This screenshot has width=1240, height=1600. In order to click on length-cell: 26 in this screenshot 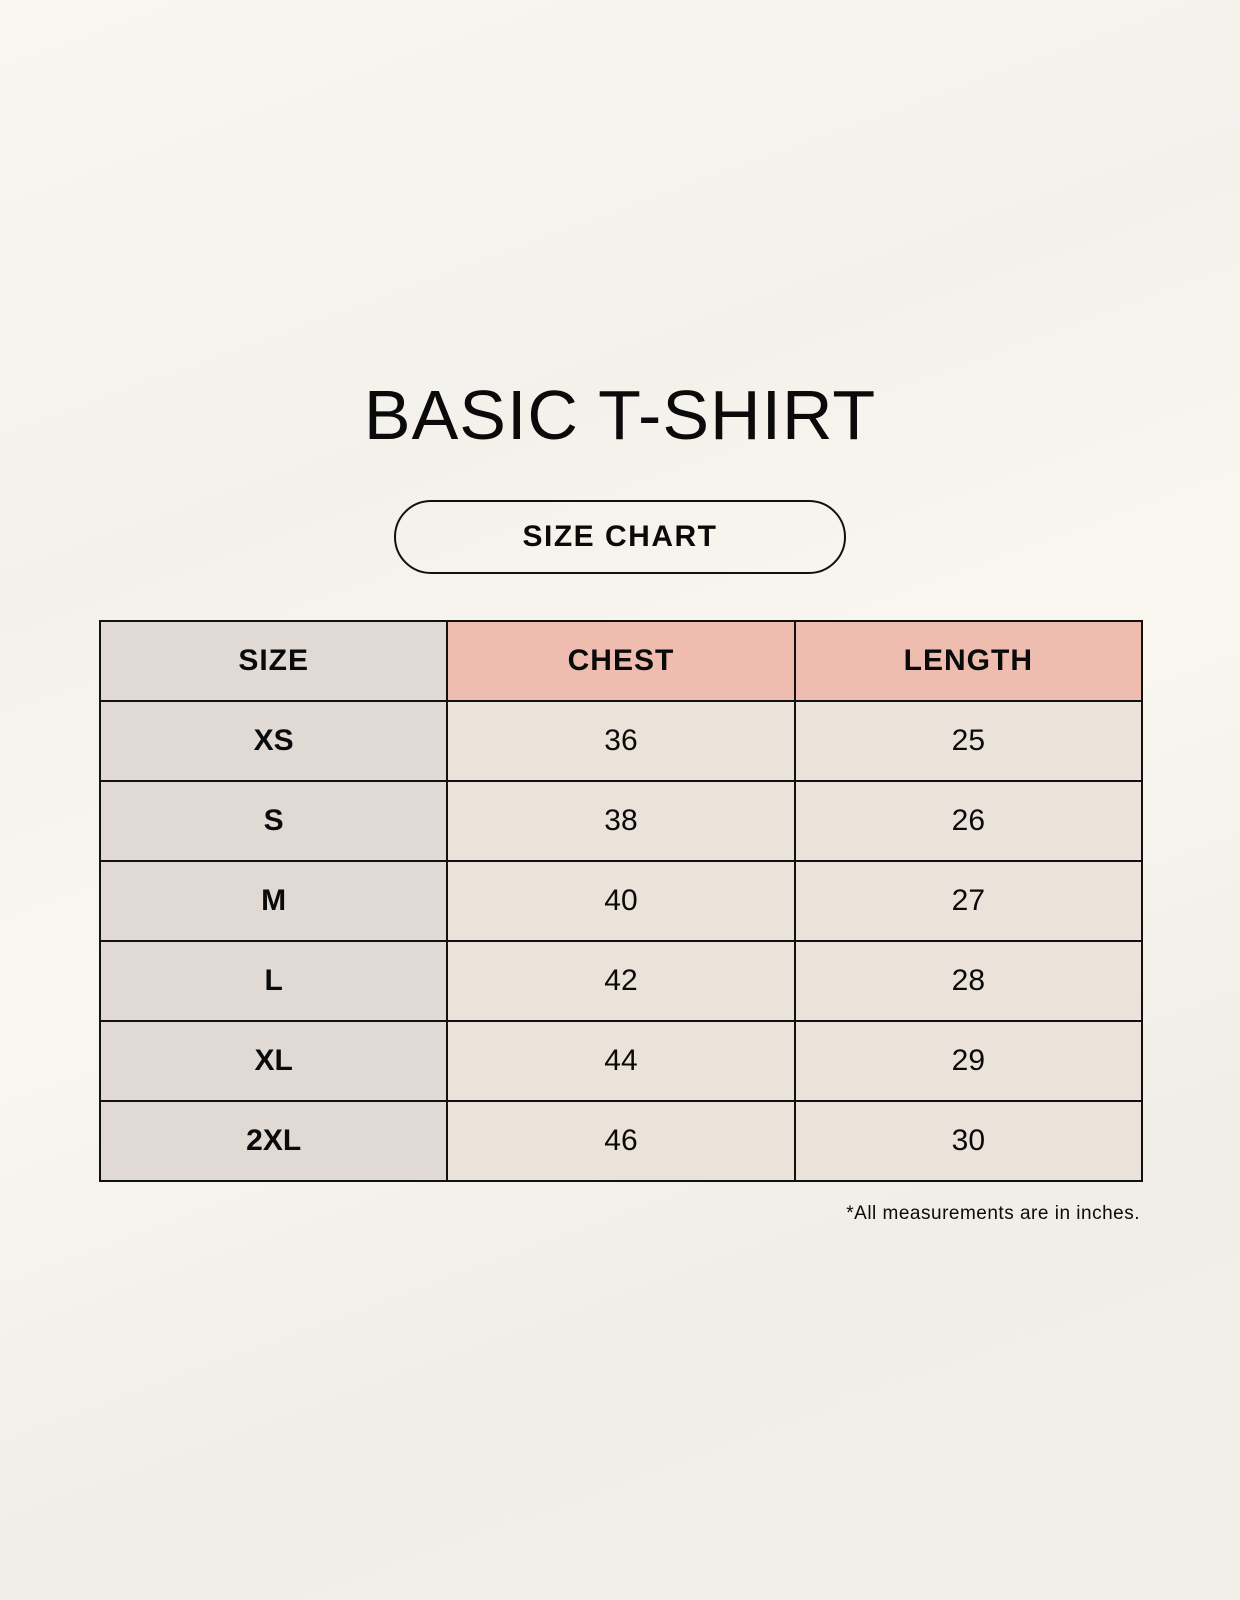, I will do `click(968, 821)`.